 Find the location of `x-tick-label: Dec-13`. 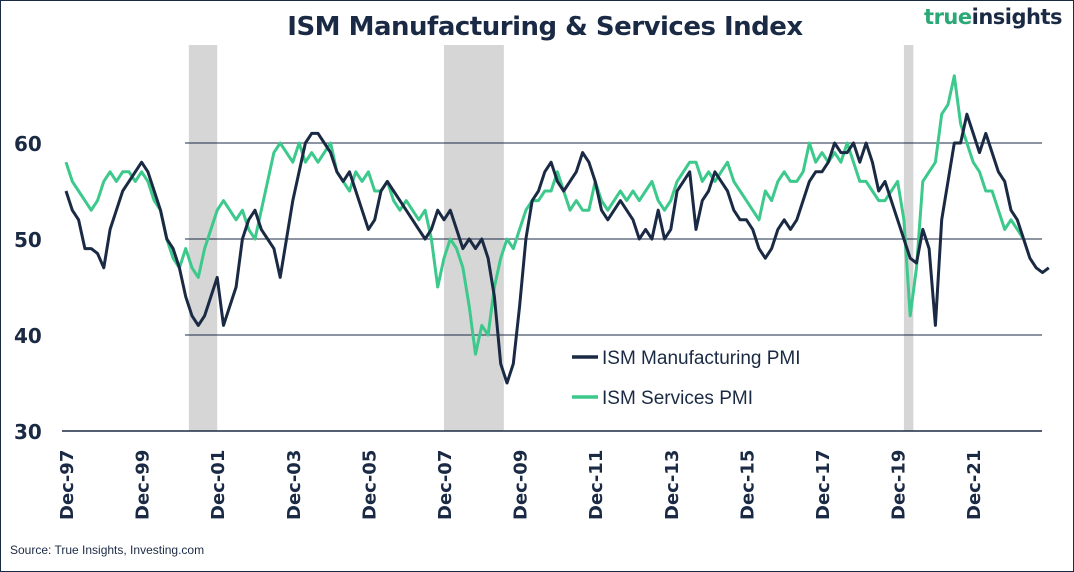

x-tick-label: Dec-13 is located at coordinates (672, 485).